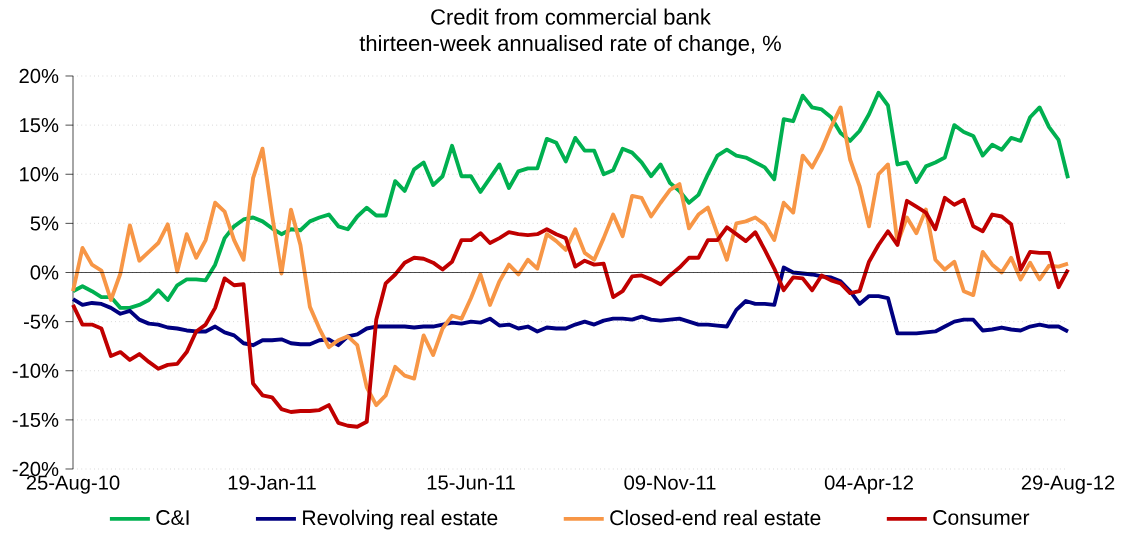 This screenshot has height=540, width=1135. What do you see at coordinates (868, 484) in the screenshot?
I see `x-tick-label: 04-Apr-12` at bounding box center [868, 484].